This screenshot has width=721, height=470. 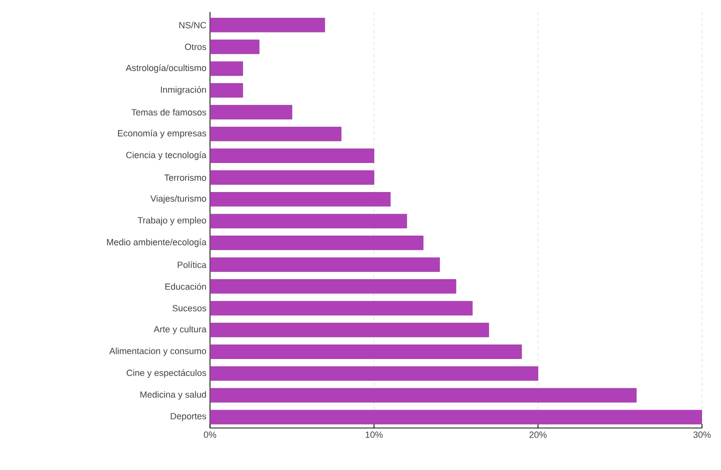 I want to click on y-tick-label: Alimentacion y consumo, so click(x=157, y=352).